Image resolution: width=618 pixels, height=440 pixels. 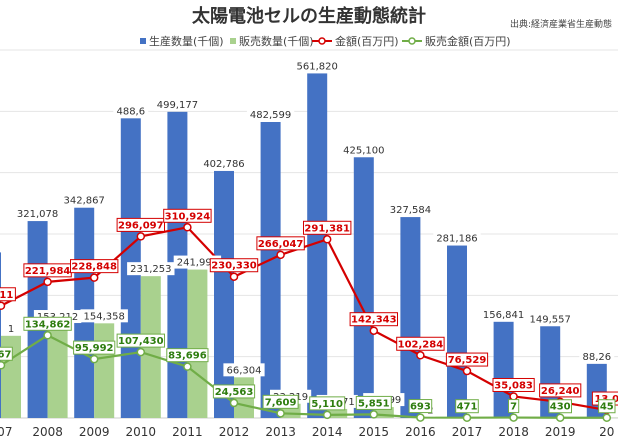 I want to click on label-production-2017-box, so click(x=457, y=238).